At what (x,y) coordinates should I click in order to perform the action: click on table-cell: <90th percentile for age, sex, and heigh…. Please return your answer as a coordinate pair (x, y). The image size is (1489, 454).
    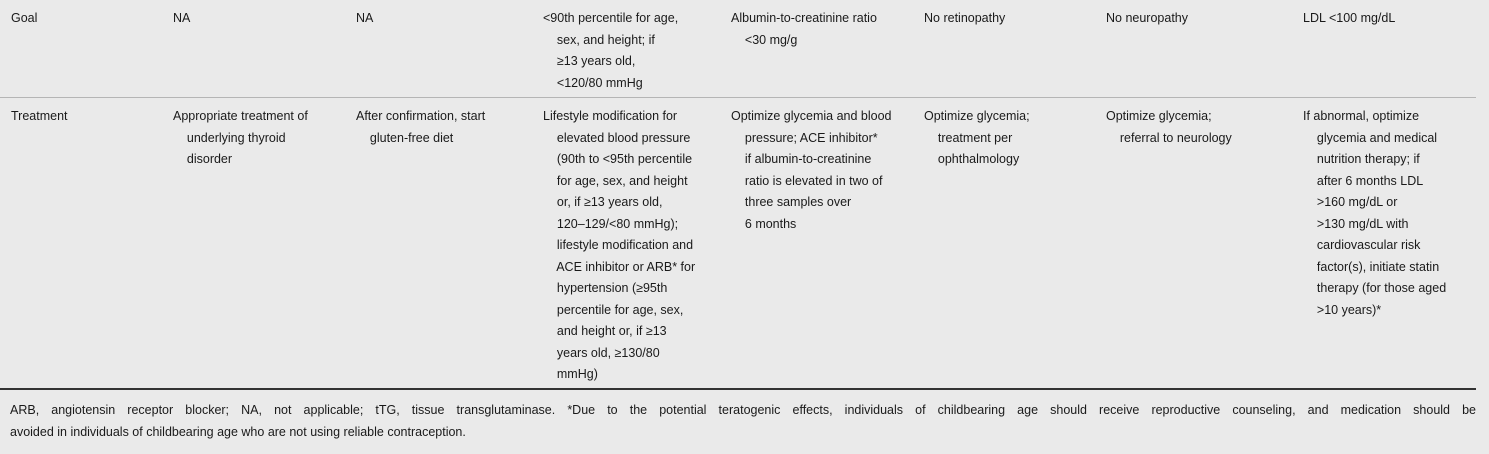
    Looking at the image, I should click on (611, 50).